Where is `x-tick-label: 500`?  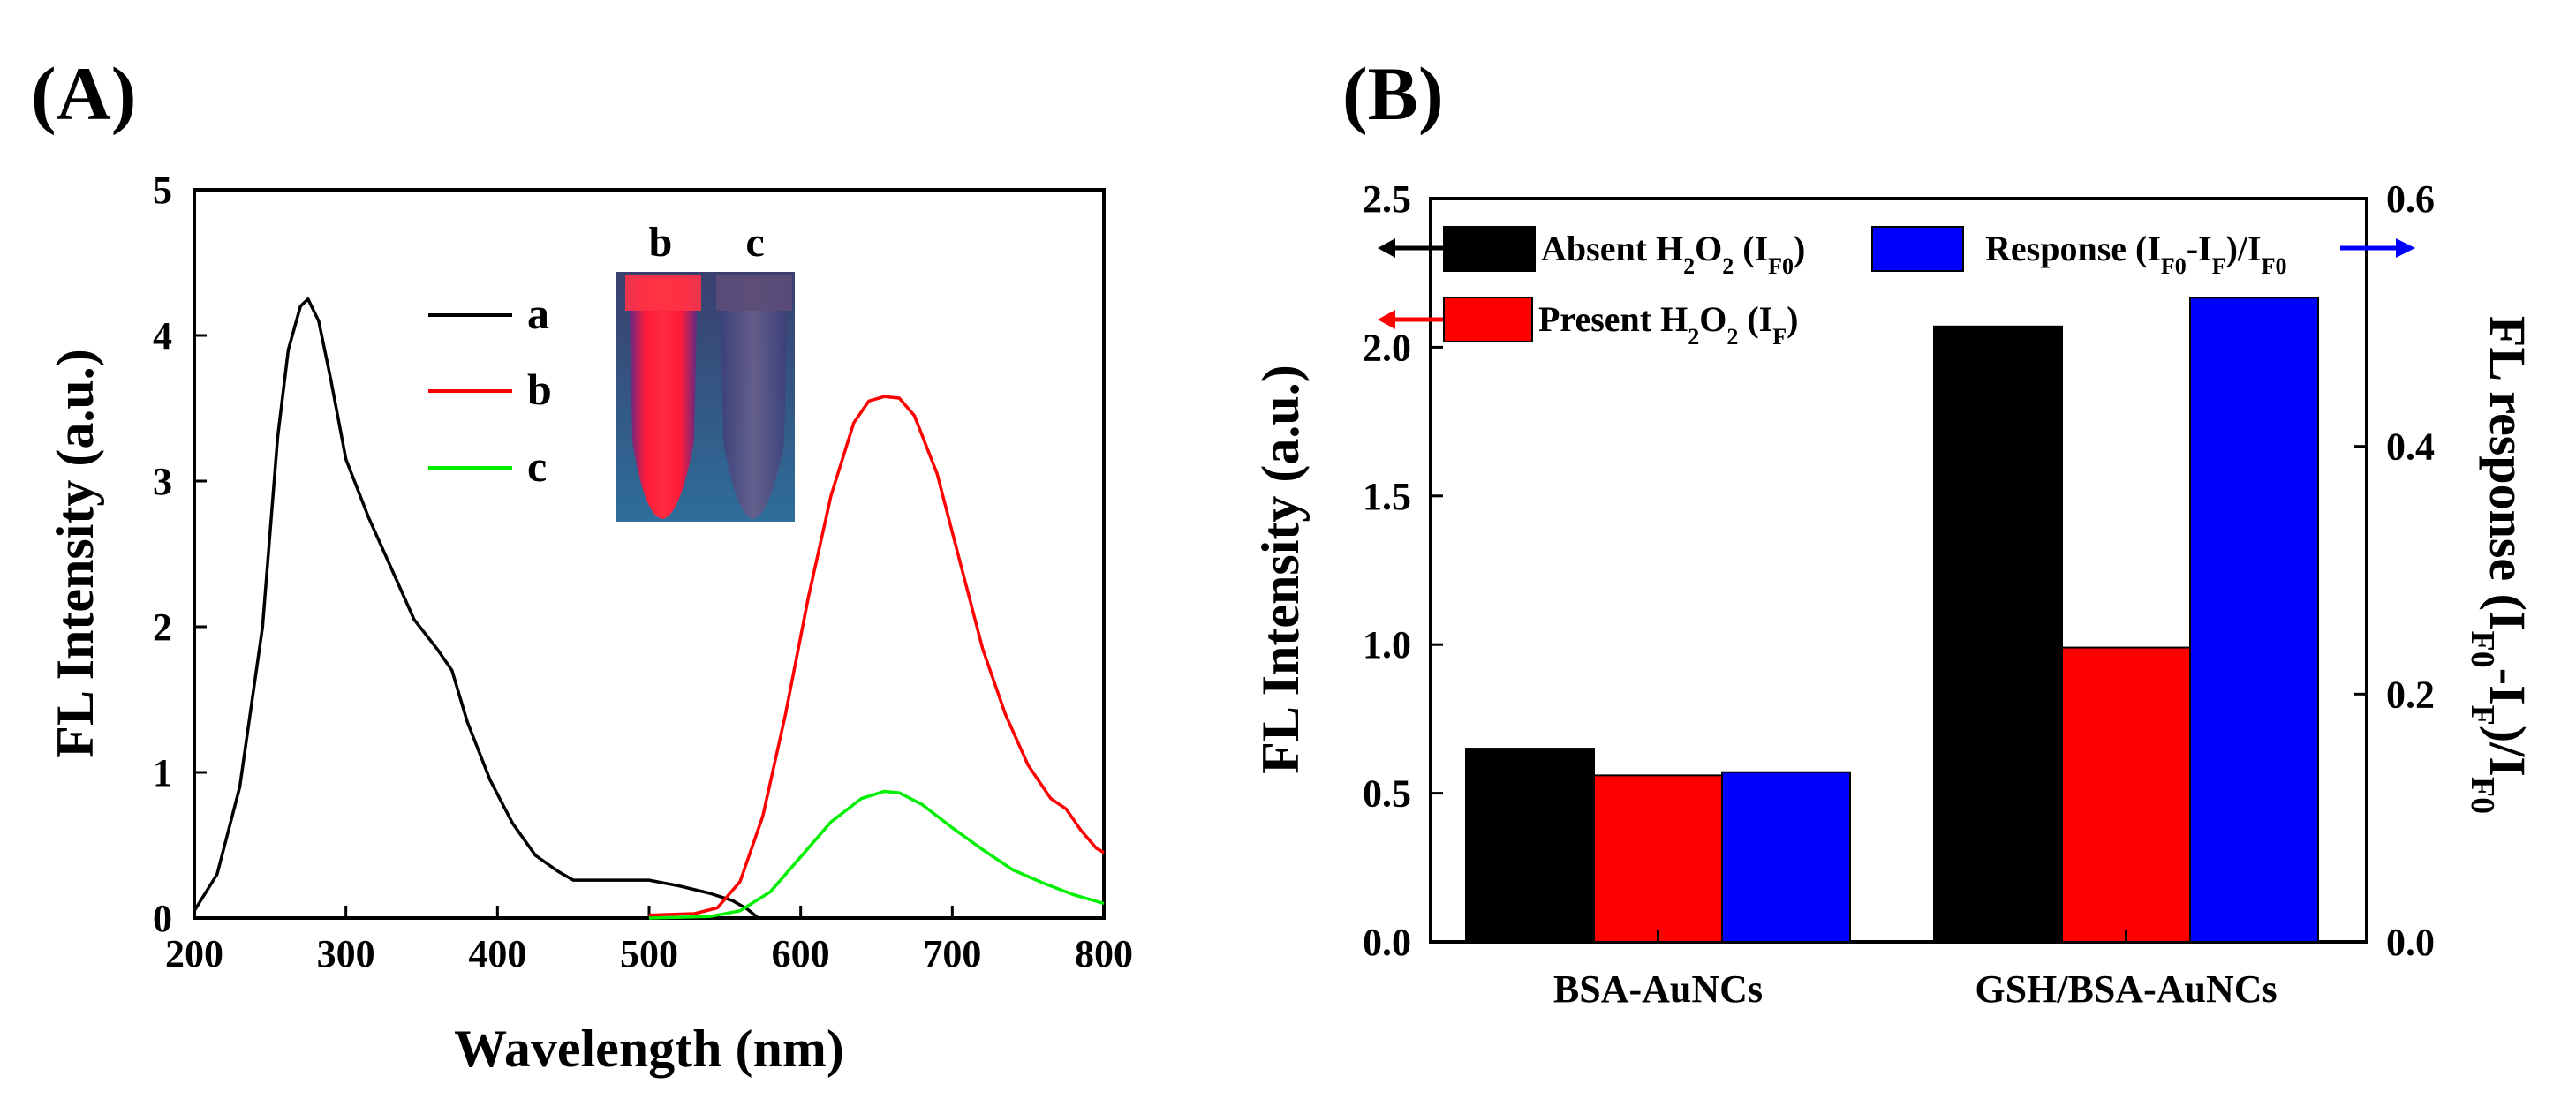 x-tick-label: 500 is located at coordinates (649, 953).